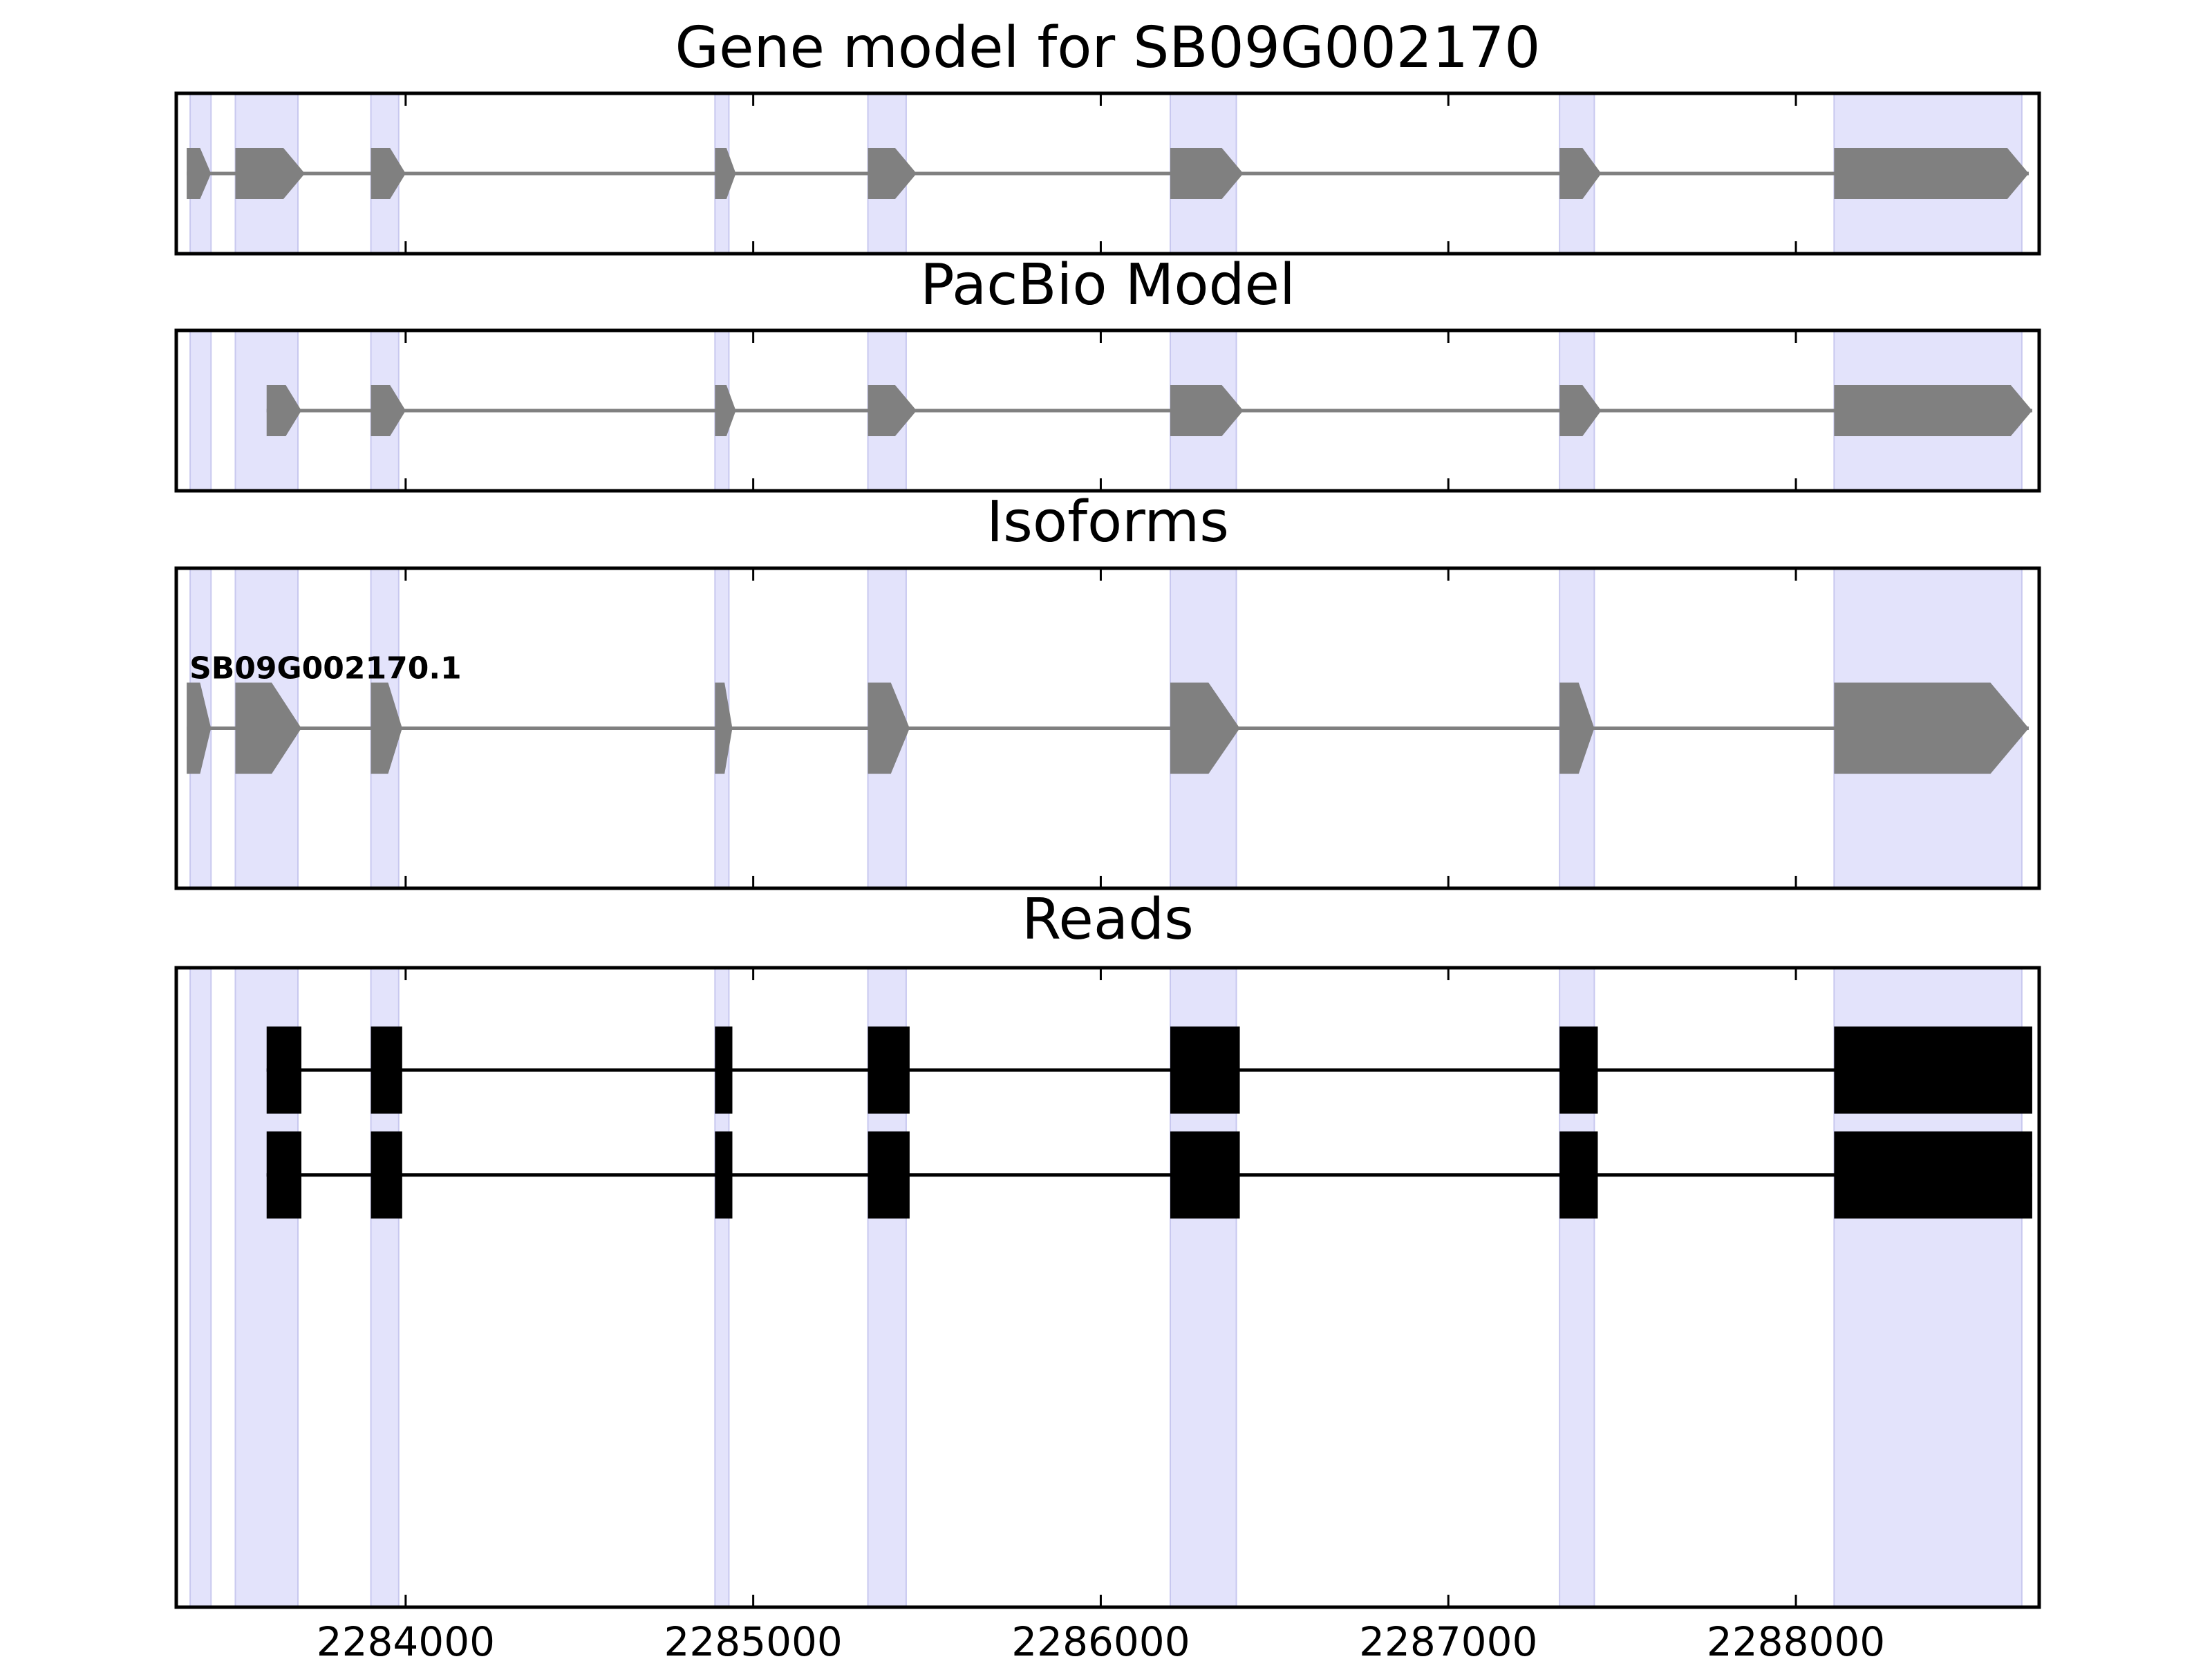 Image resolution: width=2212 pixels, height=1659 pixels. I want to click on panel-1: PacBio Model, so click(1107, 372).